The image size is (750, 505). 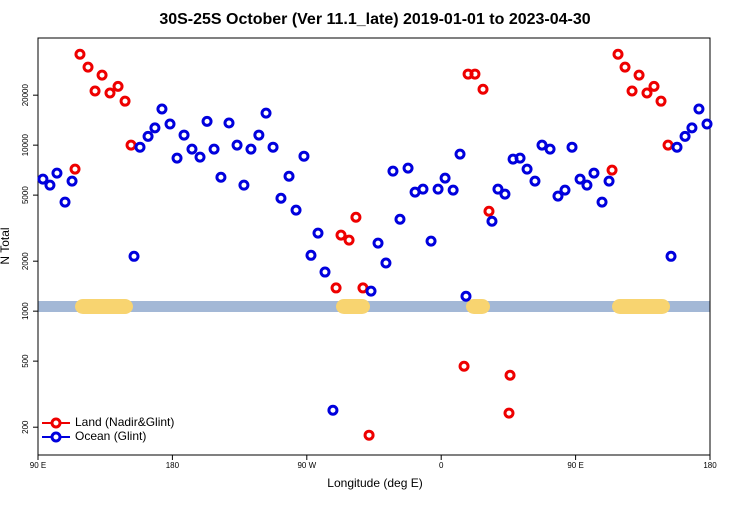 What do you see at coordinates (25, 95) in the screenshot?
I see `y-tick-label: 20000` at bounding box center [25, 95].